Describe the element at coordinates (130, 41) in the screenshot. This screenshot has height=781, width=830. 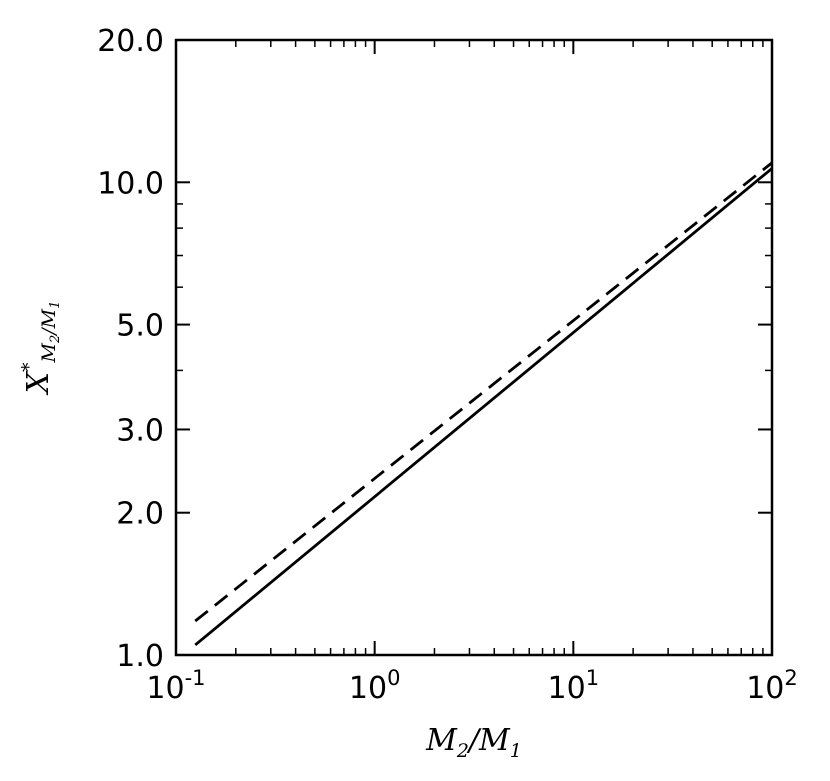
I see `y-tick-label: 20.0` at that location.